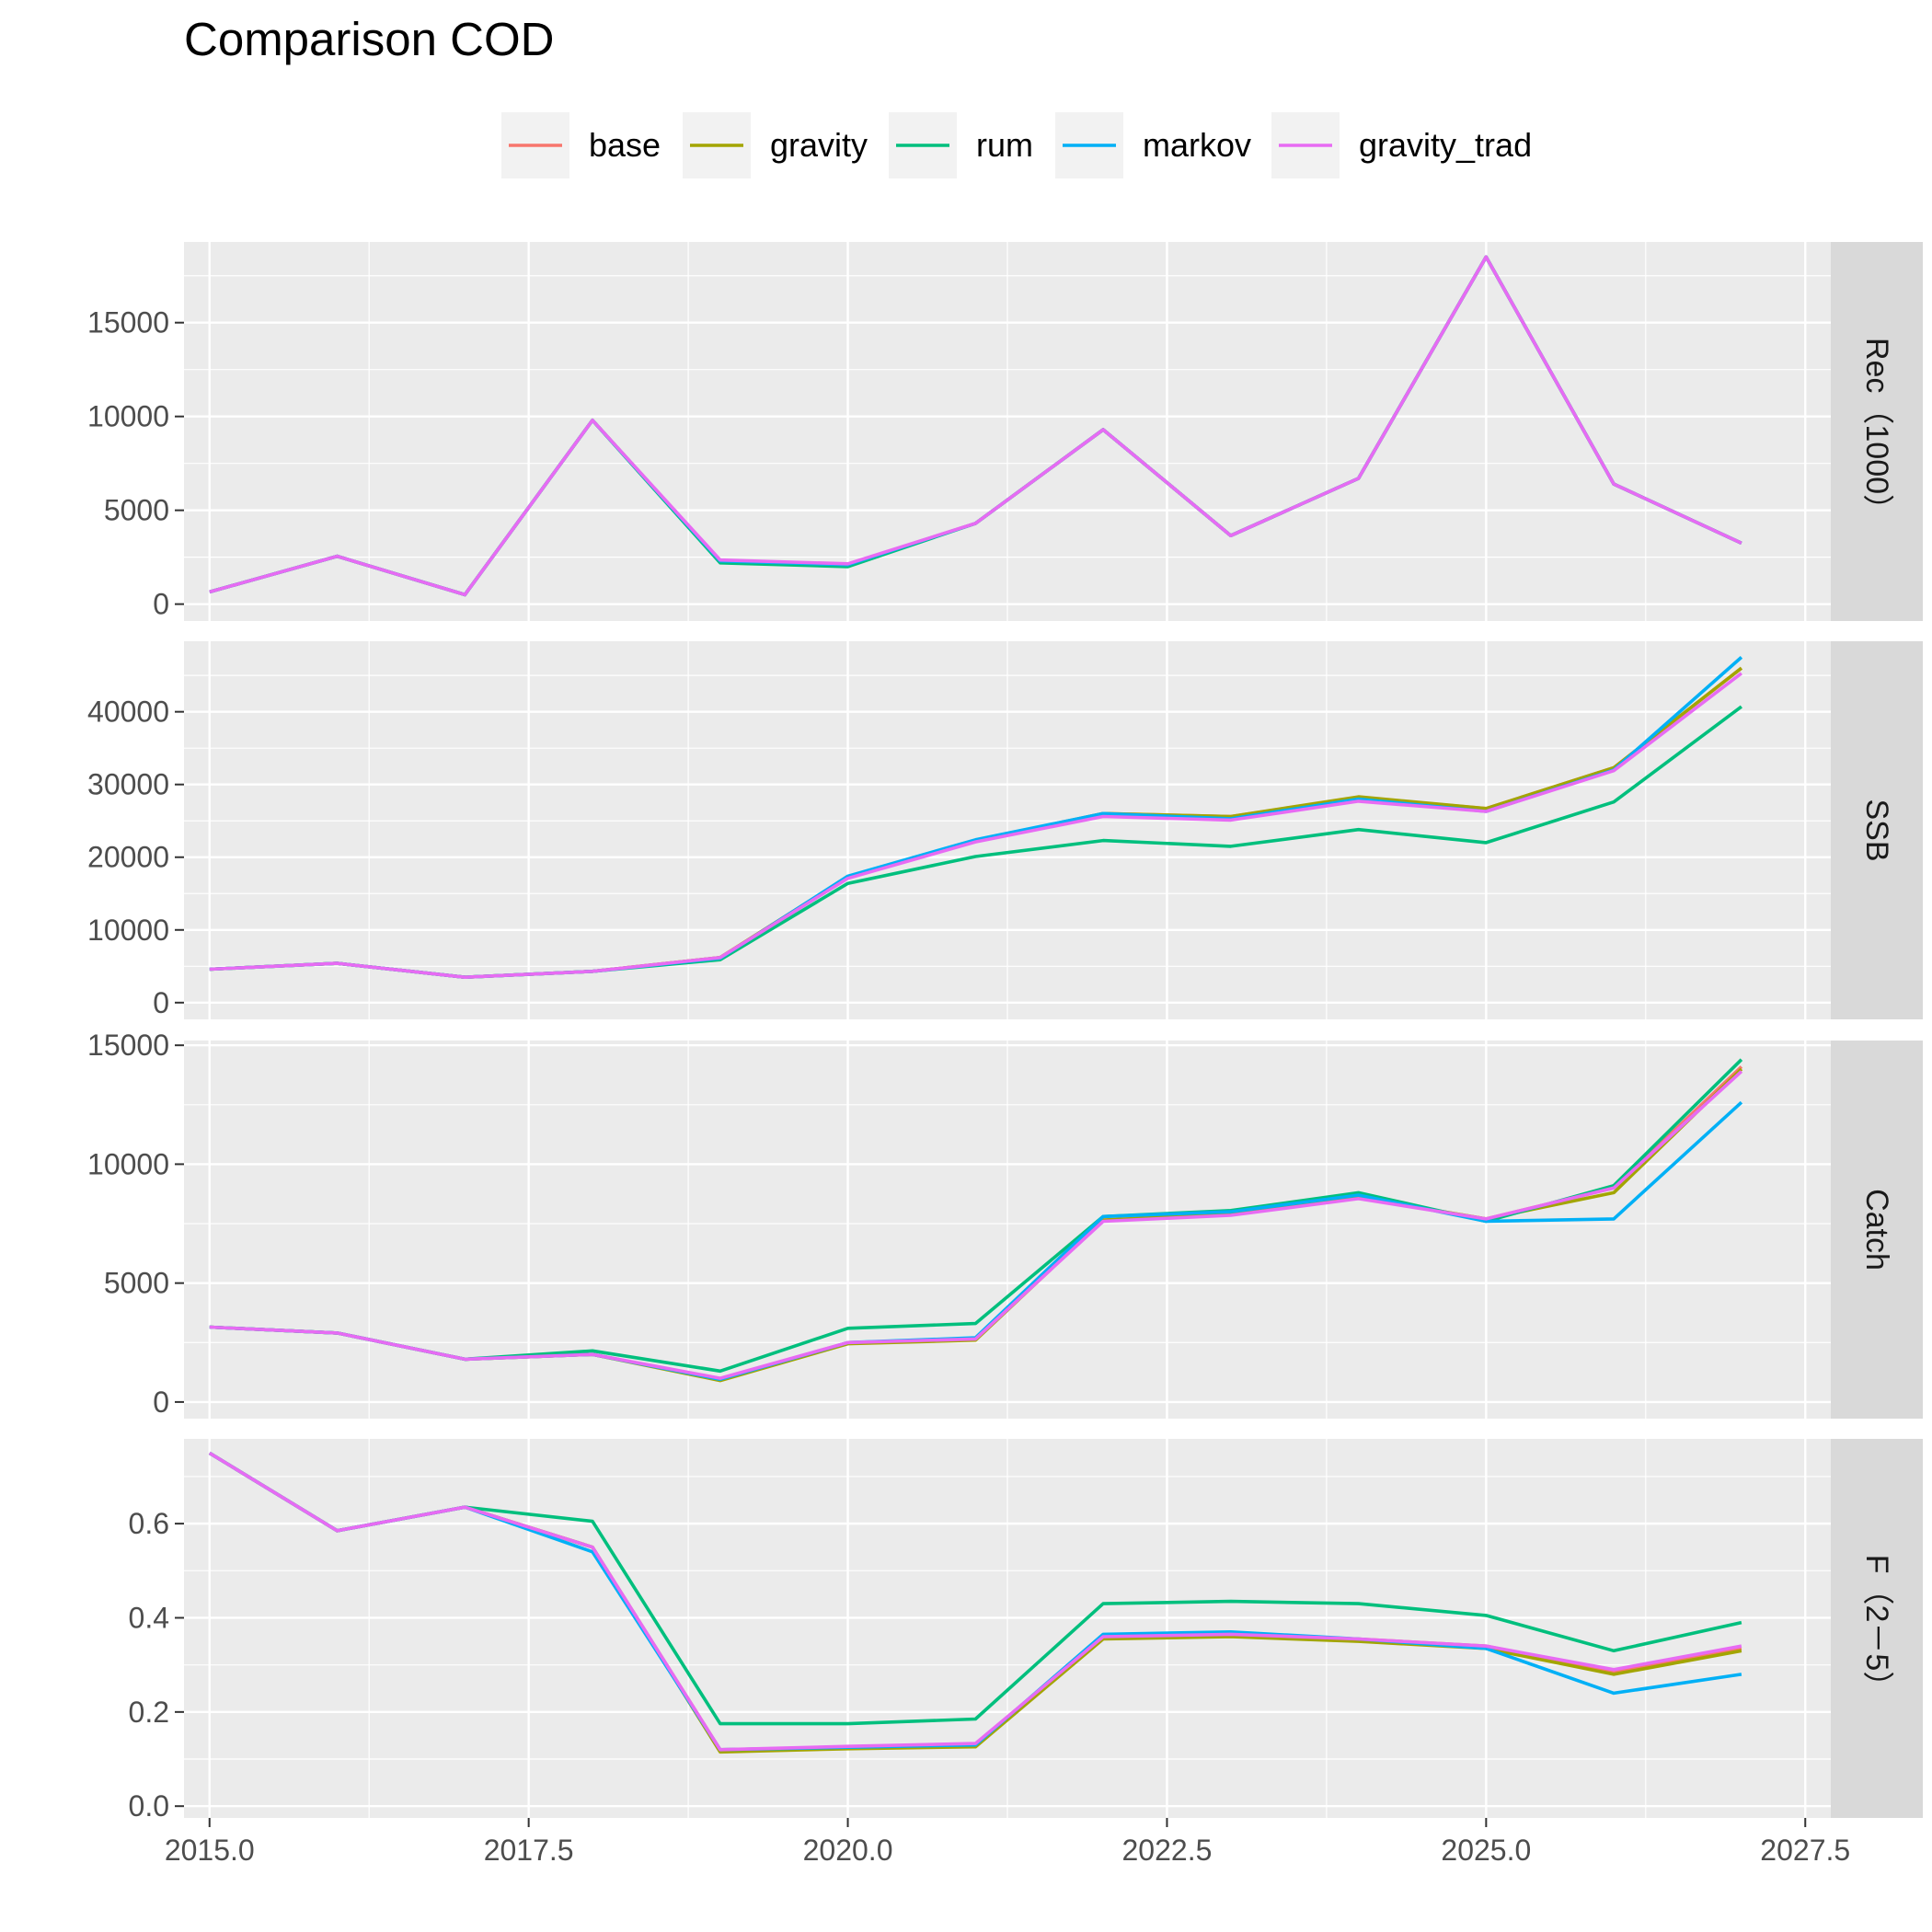  Describe the element at coordinates (1007, 1842) in the screenshot. I see `x-axis: 2015.0 2017.5 2020.0 2022.5 2025.0 2027.5` at that location.